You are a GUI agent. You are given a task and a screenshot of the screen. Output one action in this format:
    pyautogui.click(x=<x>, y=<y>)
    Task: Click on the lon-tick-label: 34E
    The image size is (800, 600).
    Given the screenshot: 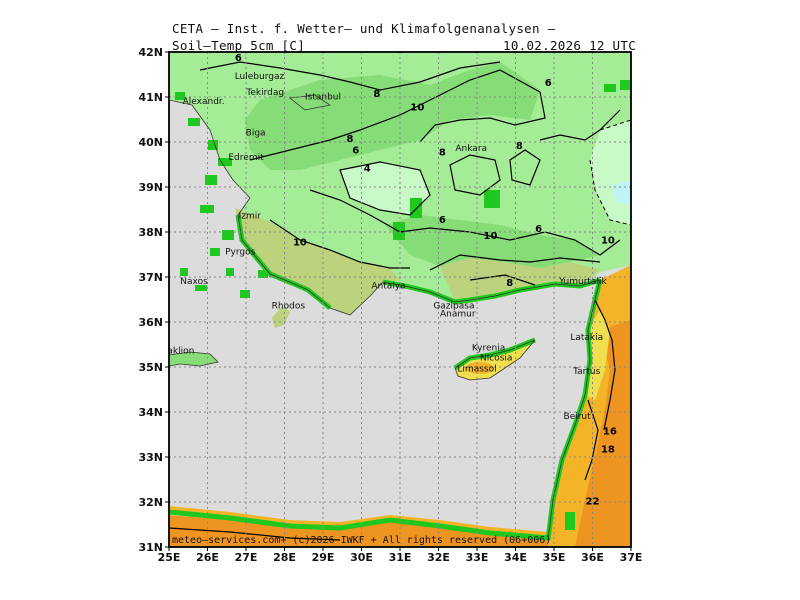 What is the action you would take?
    pyautogui.click(x=515, y=557)
    